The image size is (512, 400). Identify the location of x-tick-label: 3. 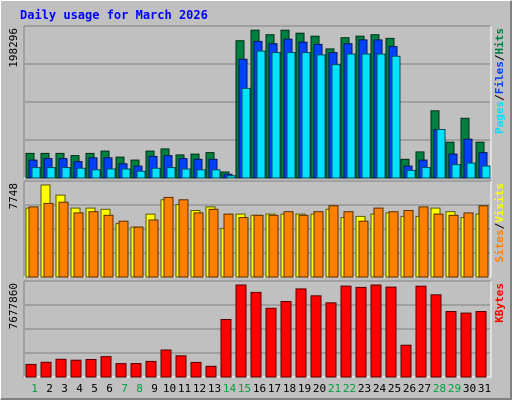
(64, 388).